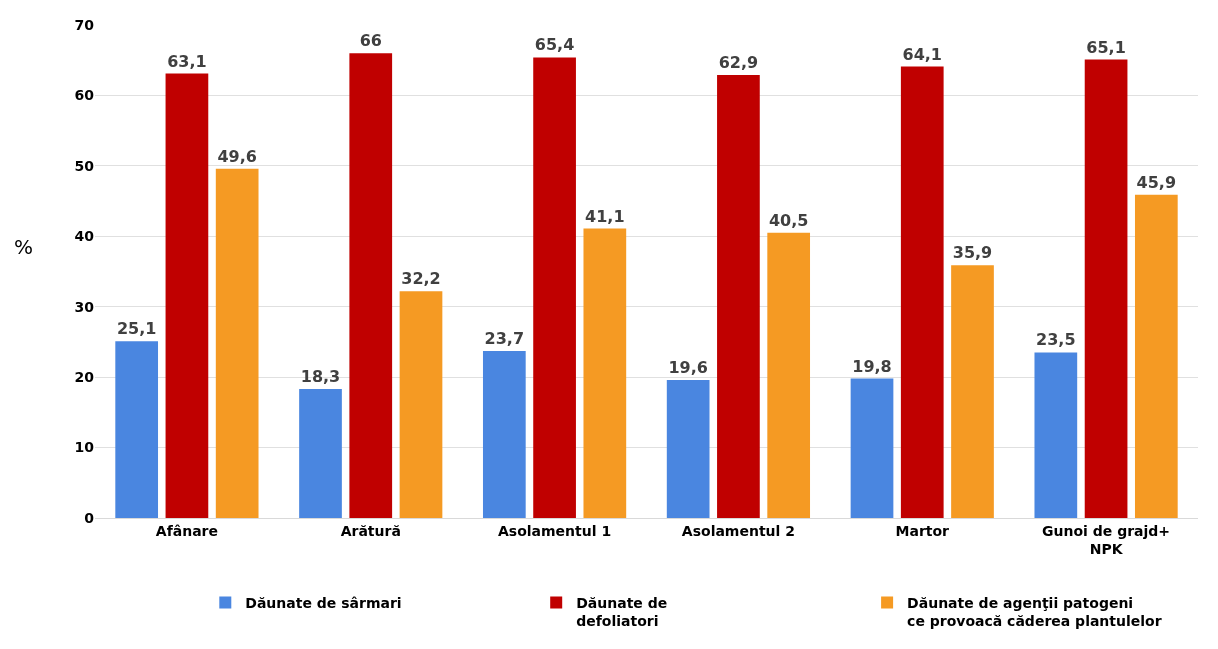 The image size is (1218, 649). Describe the element at coordinates (1056, 340) in the screenshot. I see `data-label: 23,5` at that location.